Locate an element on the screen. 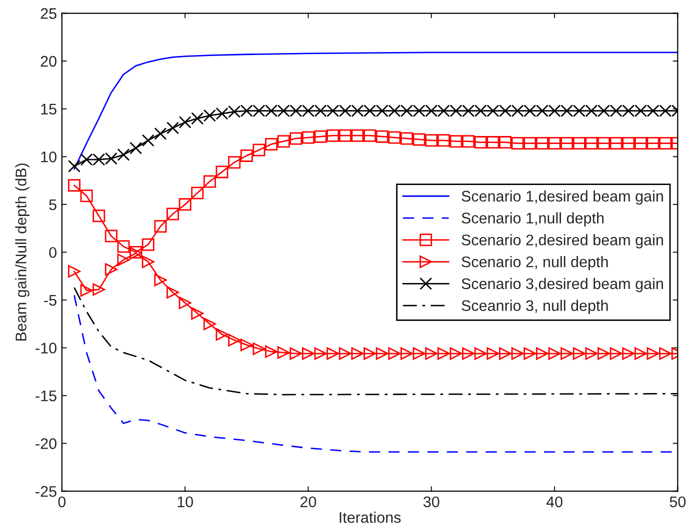 The image size is (688, 531). y-tick-label: -5 is located at coordinates (50, 300).